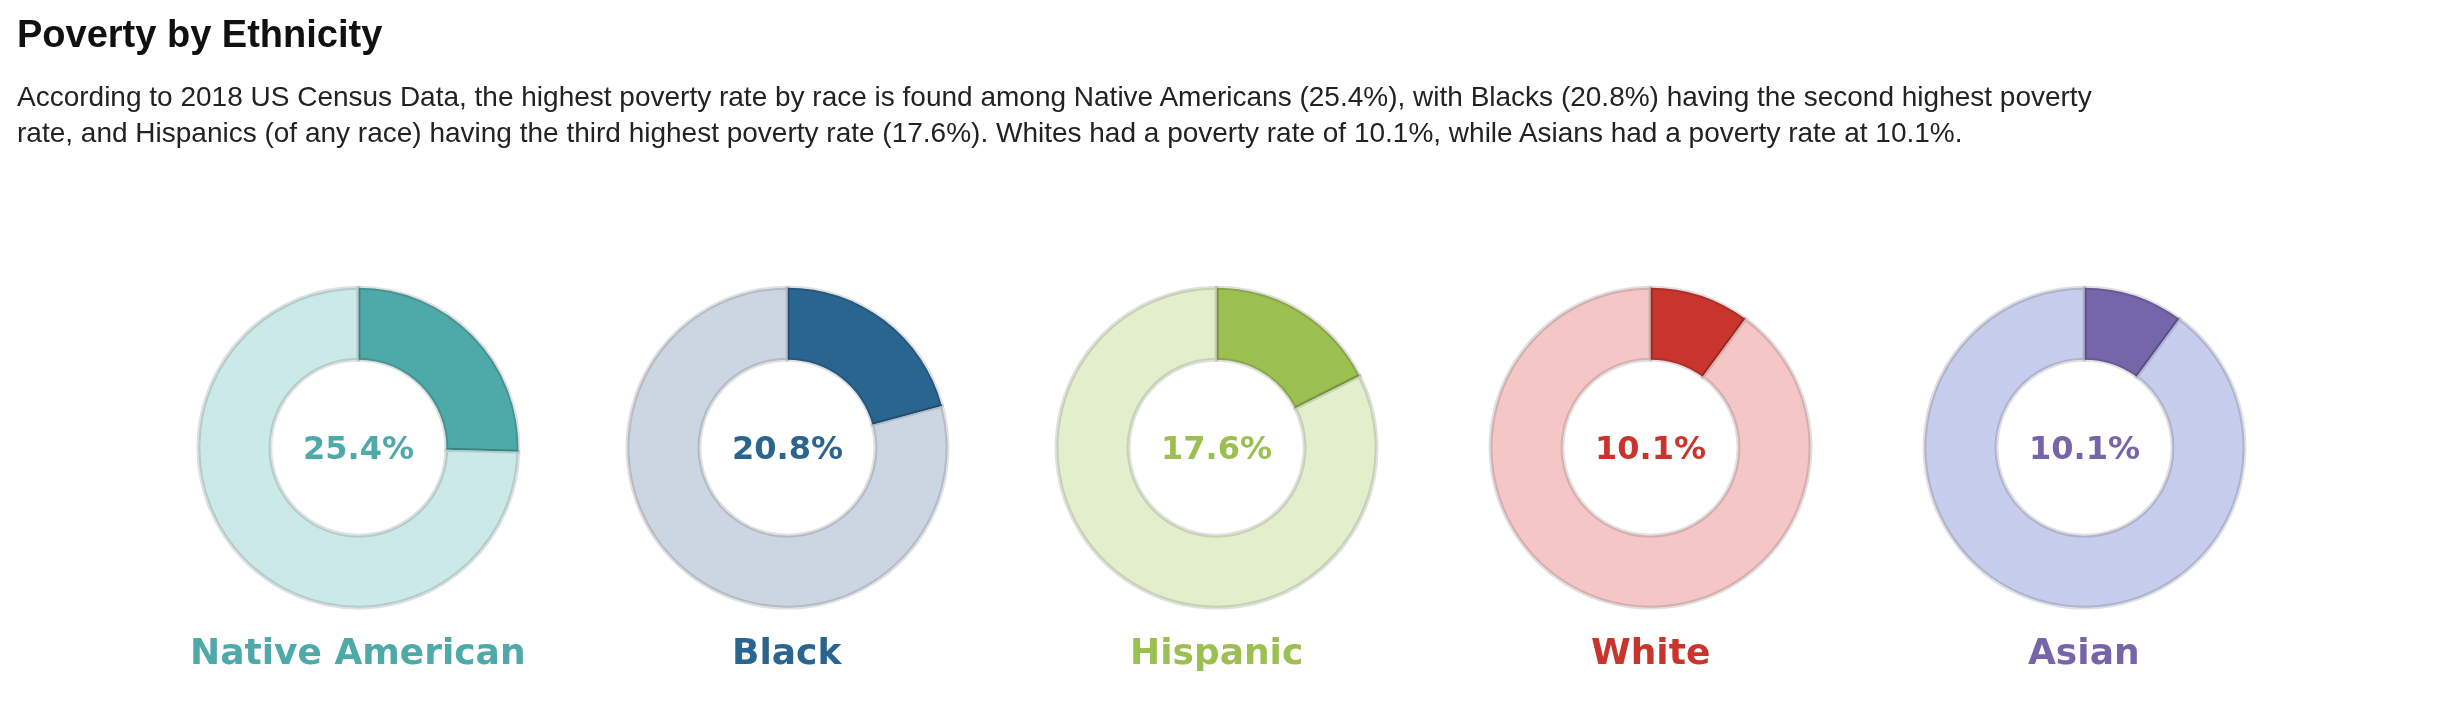 This screenshot has height=722, width=2438. I want to click on chart-title: Poverty by Ethnicity, so click(200, 34).